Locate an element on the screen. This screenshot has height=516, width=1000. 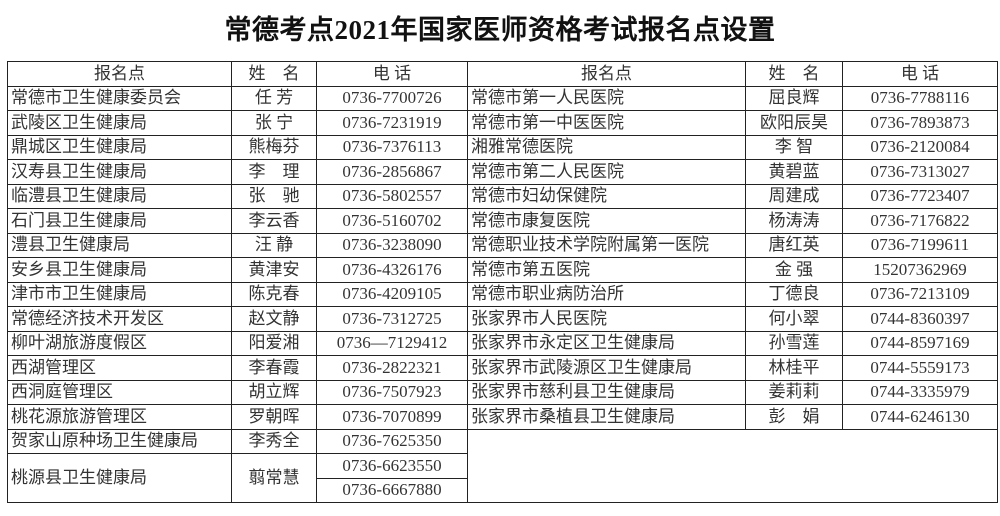
phone-cell: 0736-5802557 is located at coordinates (392, 196).